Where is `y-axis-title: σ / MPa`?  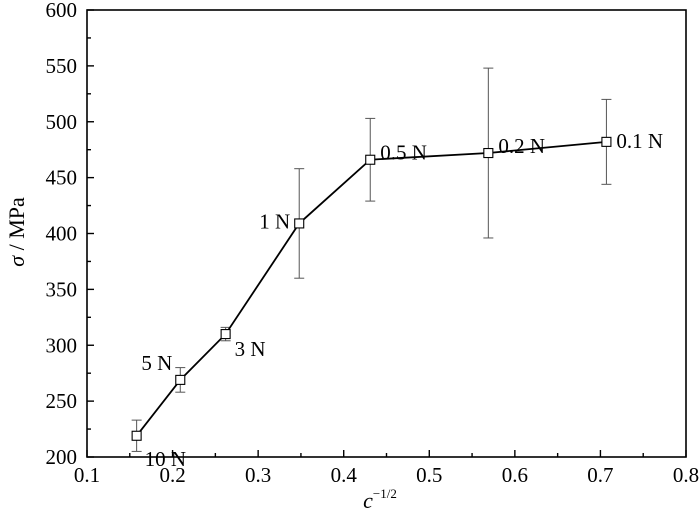
y-axis-title: σ / MPa is located at coordinates (16, 232).